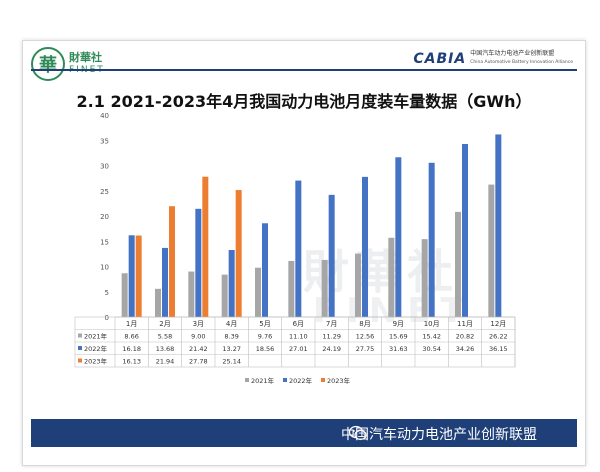  What do you see at coordinates (231, 337) in the screenshot?
I see `data-label: 8.39` at bounding box center [231, 337].